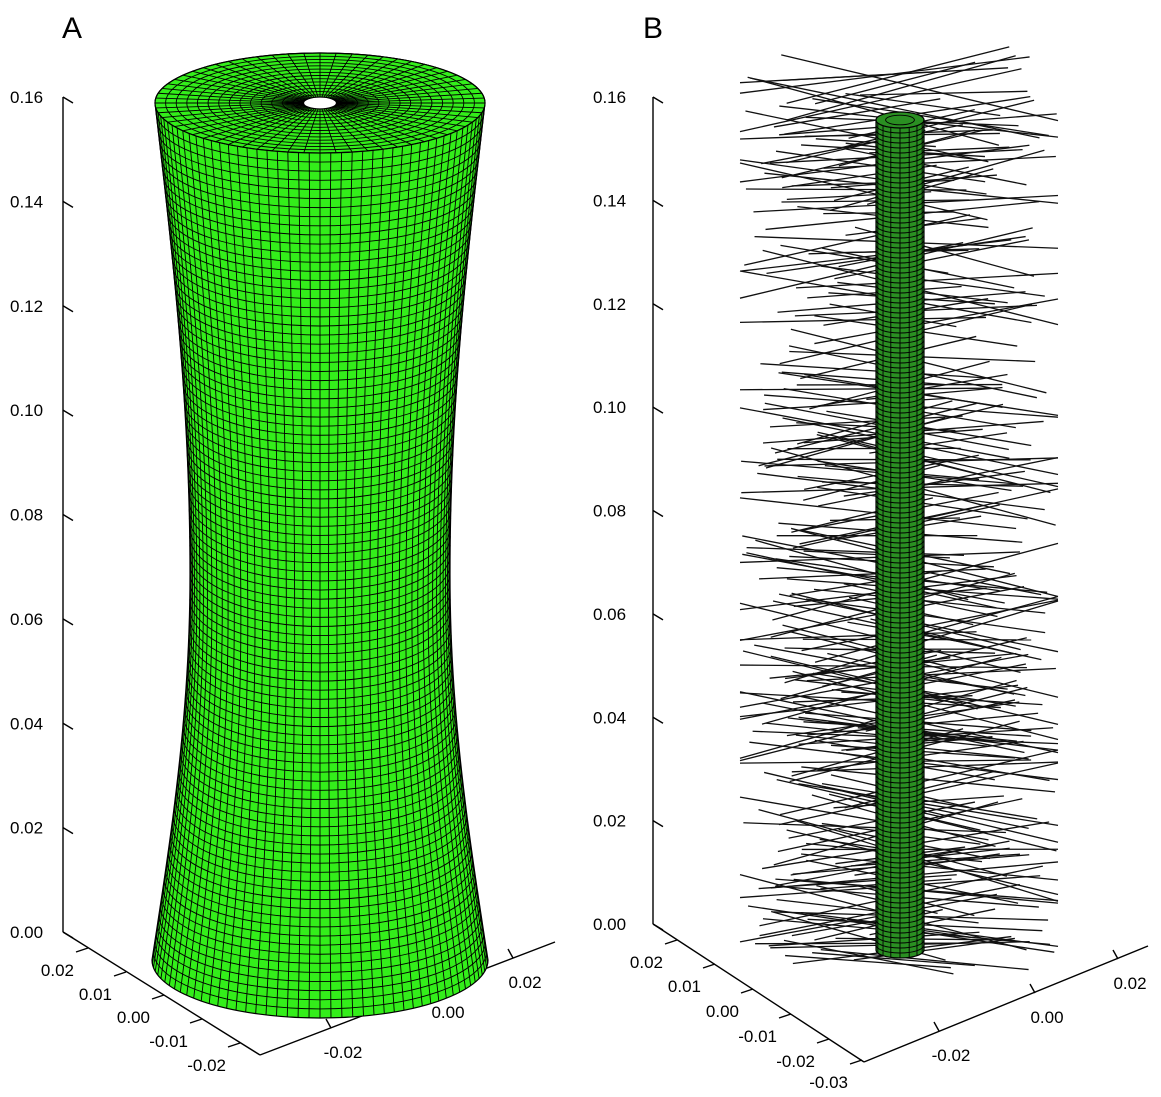 The width and height of the screenshot is (1161, 1097). Describe the element at coordinates (609, 924) in the screenshot. I see `vertical-tick-label: 0.00` at that location.